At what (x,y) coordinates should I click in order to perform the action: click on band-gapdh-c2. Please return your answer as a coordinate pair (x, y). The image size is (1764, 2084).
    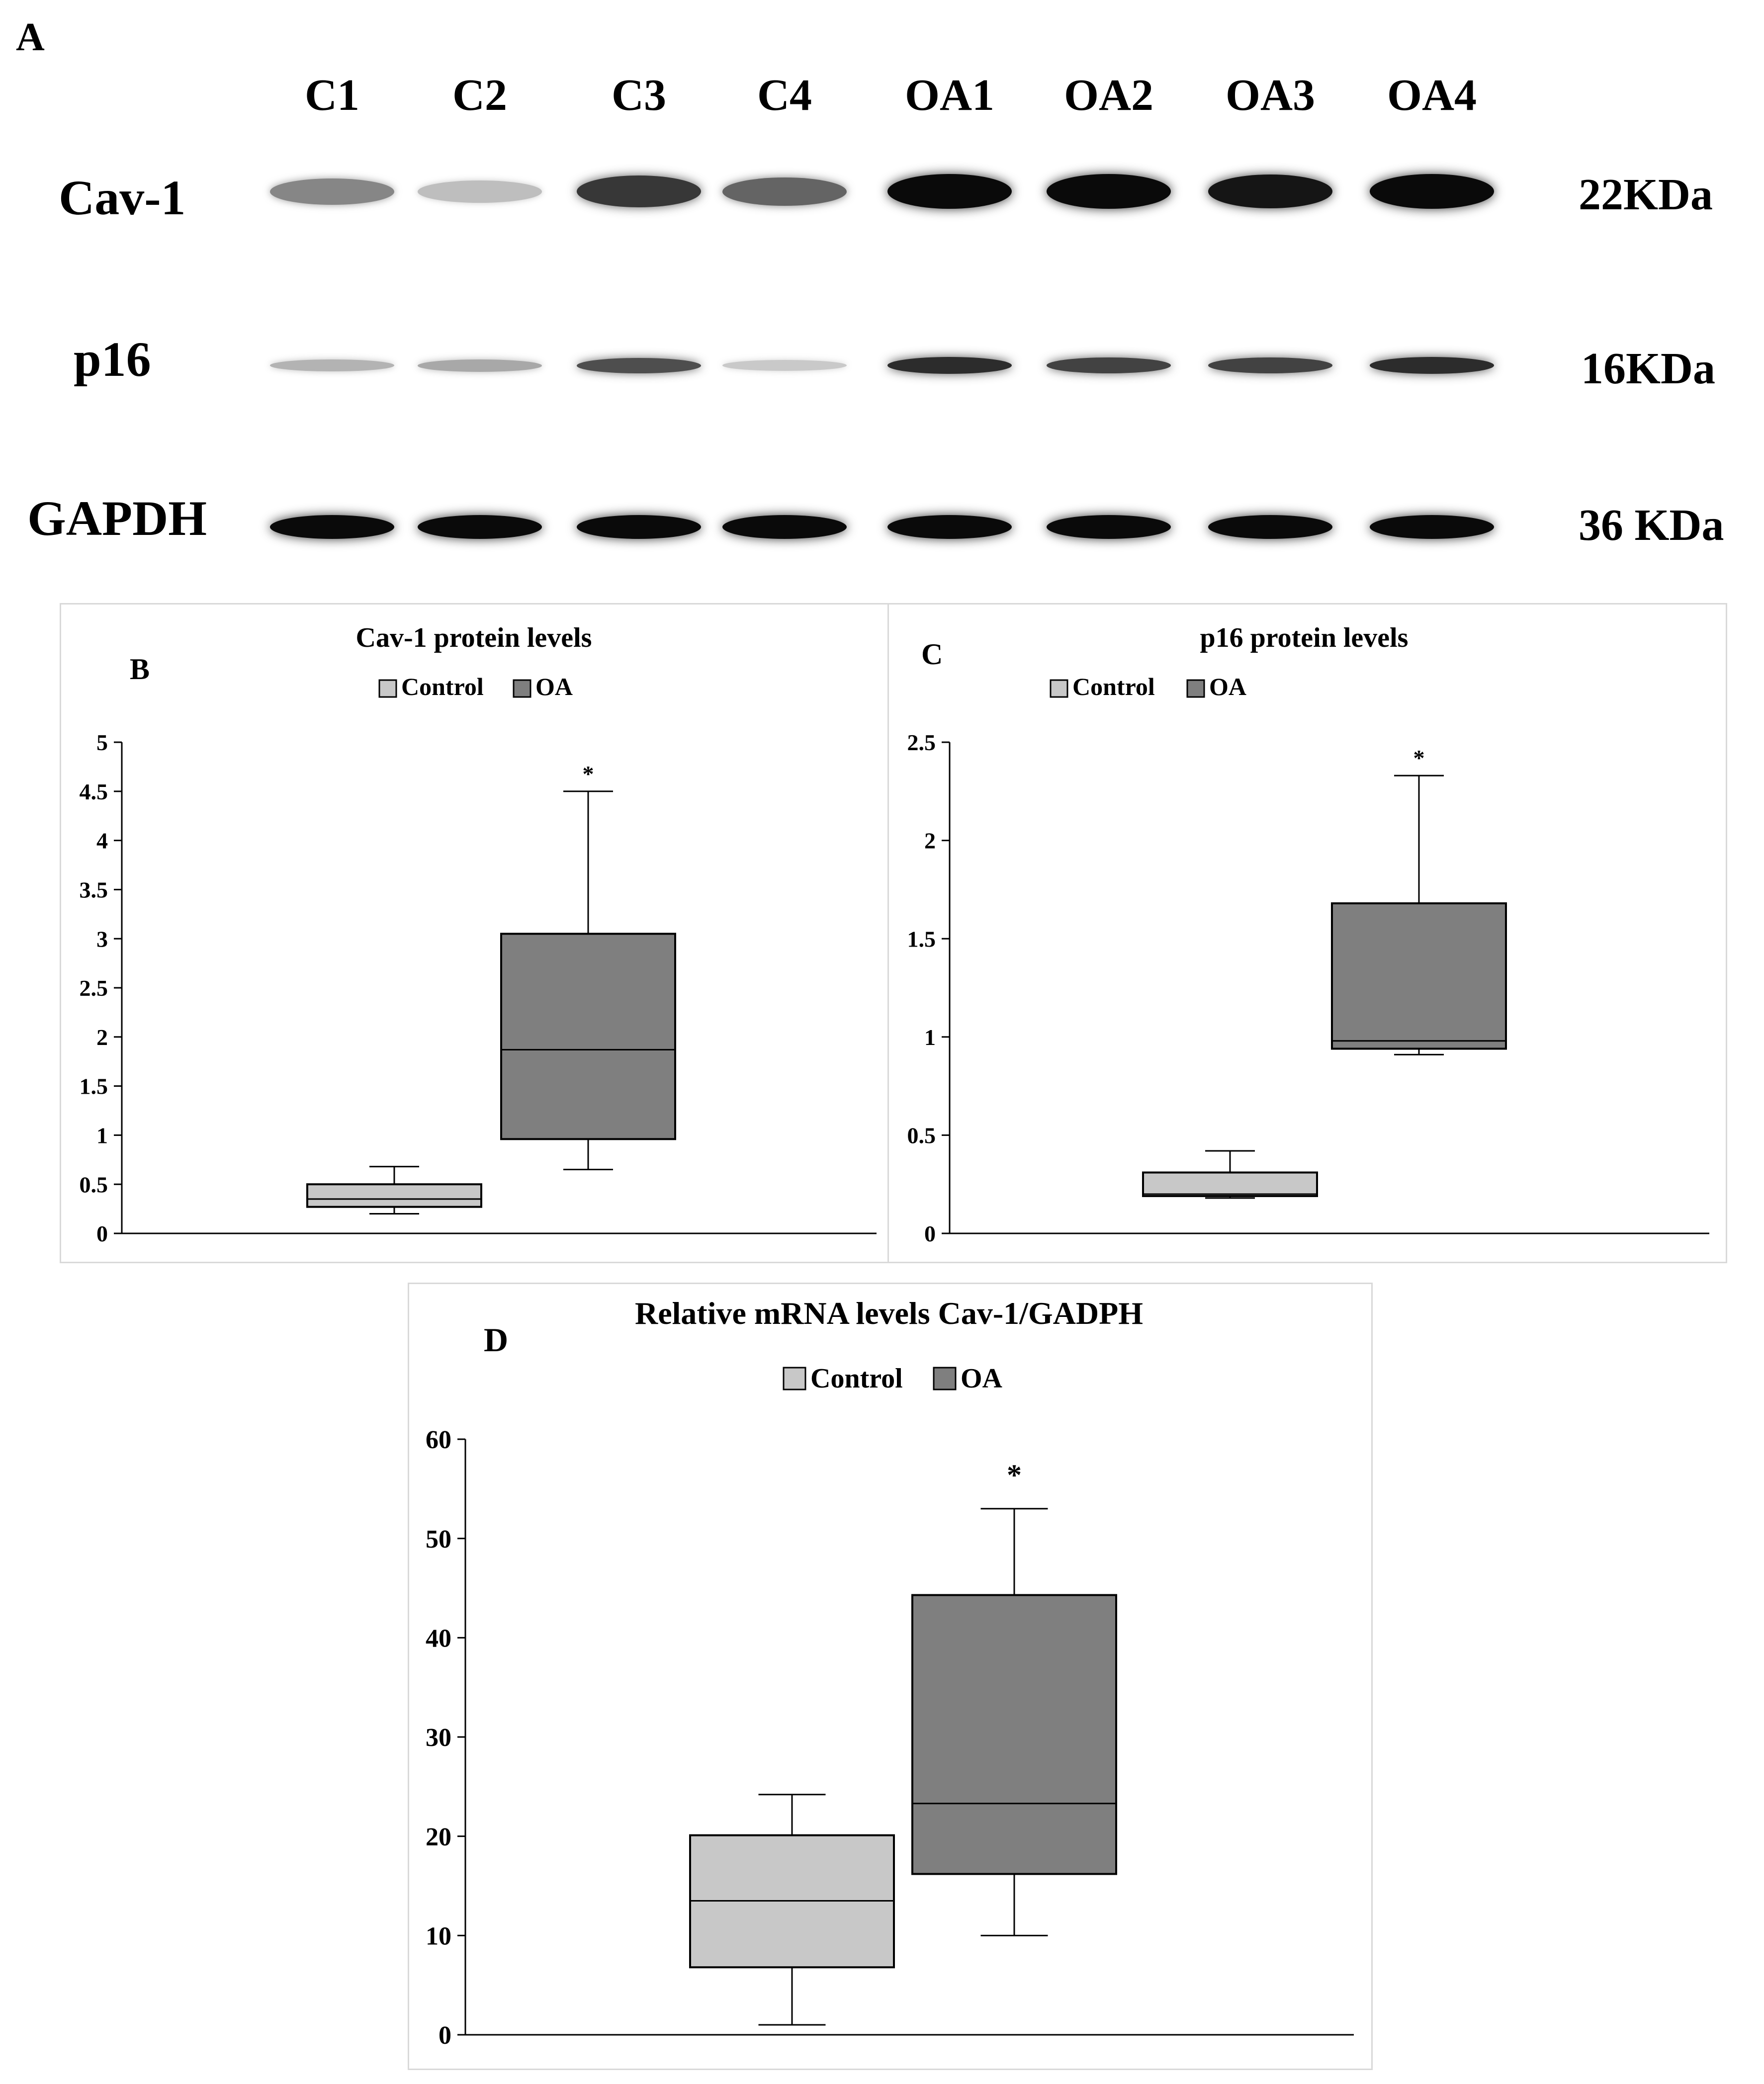
    Looking at the image, I should click on (480, 527).